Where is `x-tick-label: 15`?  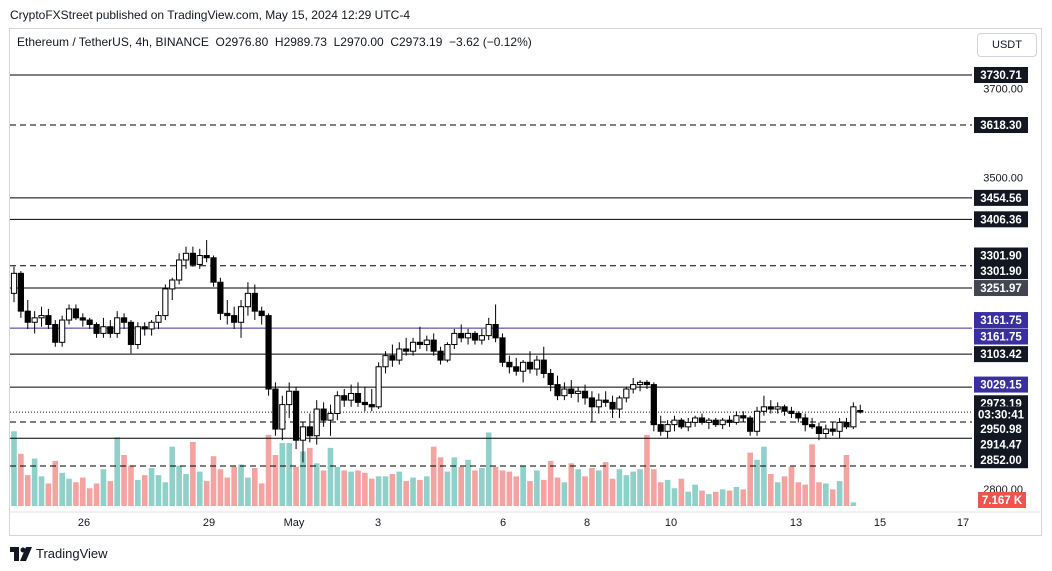 x-tick-label: 15 is located at coordinates (880, 523).